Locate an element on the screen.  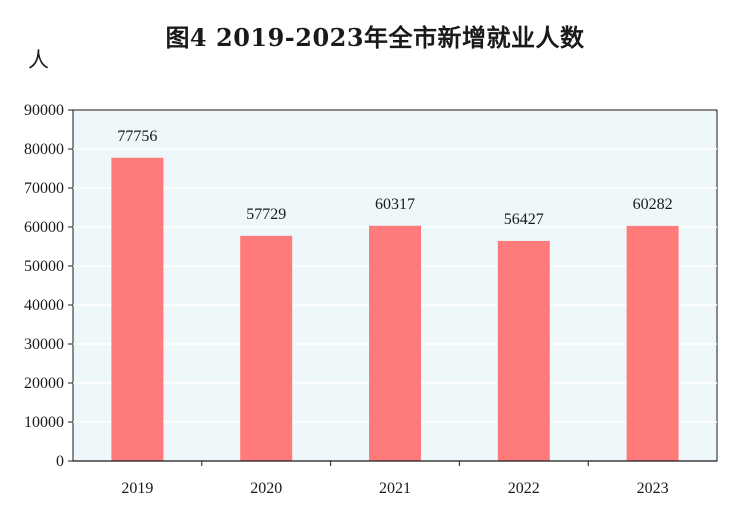
data-label-2023: 60282 is located at coordinates (653, 204).